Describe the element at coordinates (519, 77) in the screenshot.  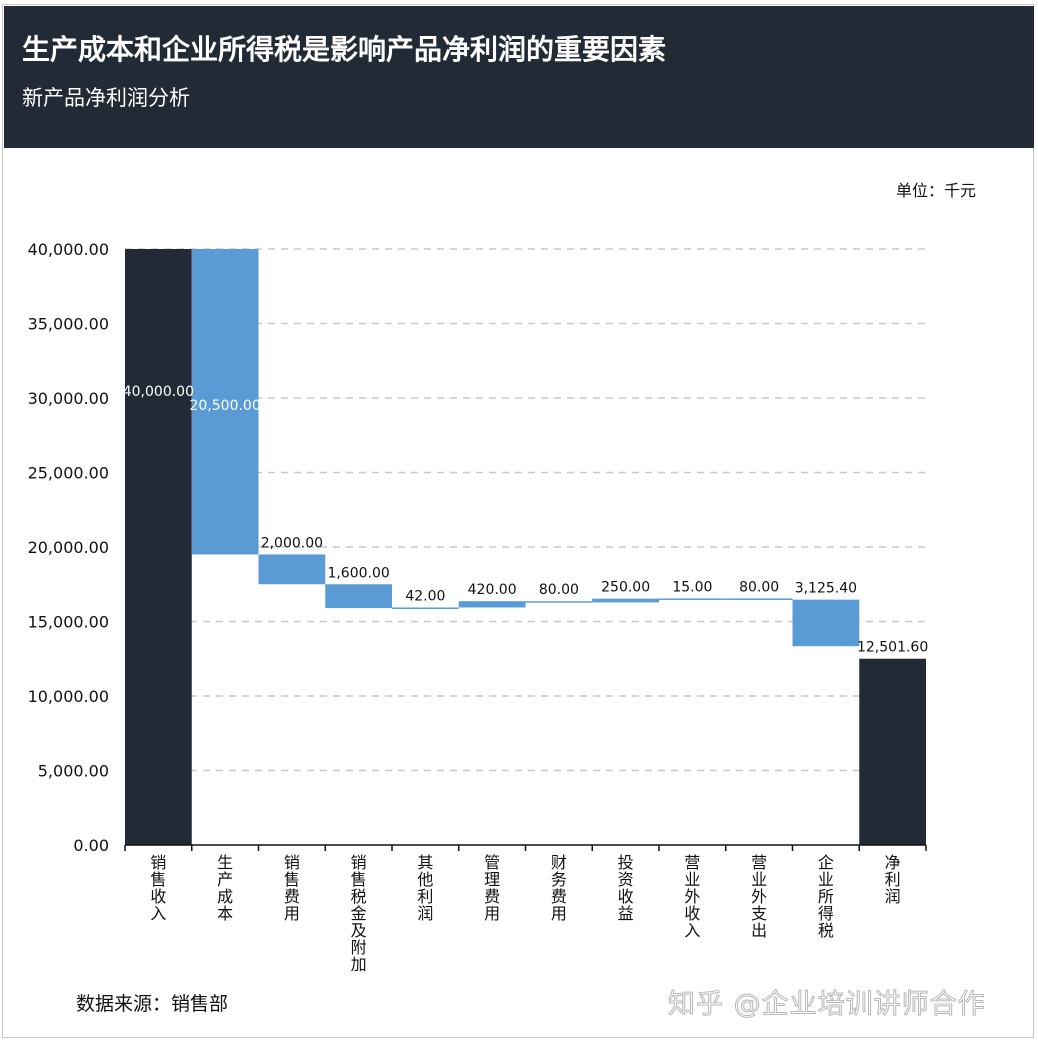
I see `header-banner: 生产成本和企业所得税是影响产品净利润的重要因素 新产品净利润分析` at that location.